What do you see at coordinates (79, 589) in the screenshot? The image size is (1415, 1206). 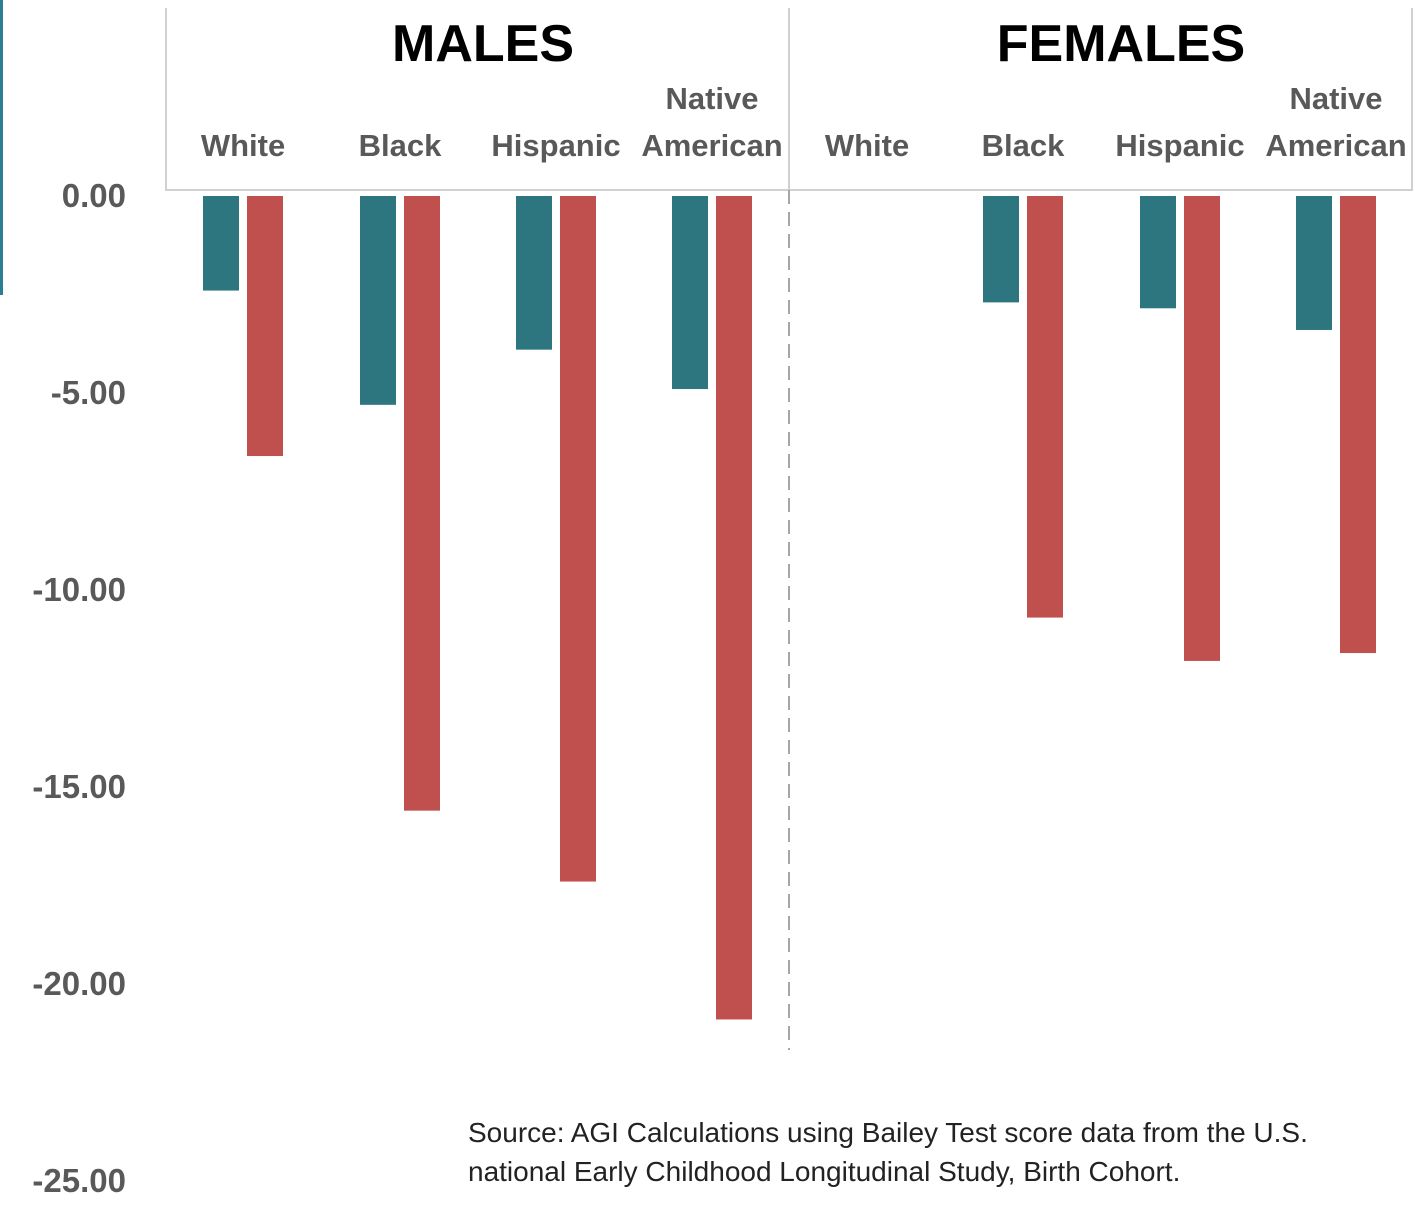 I see `y-tick-label-2: -10.00` at bounding box center [79, 589].